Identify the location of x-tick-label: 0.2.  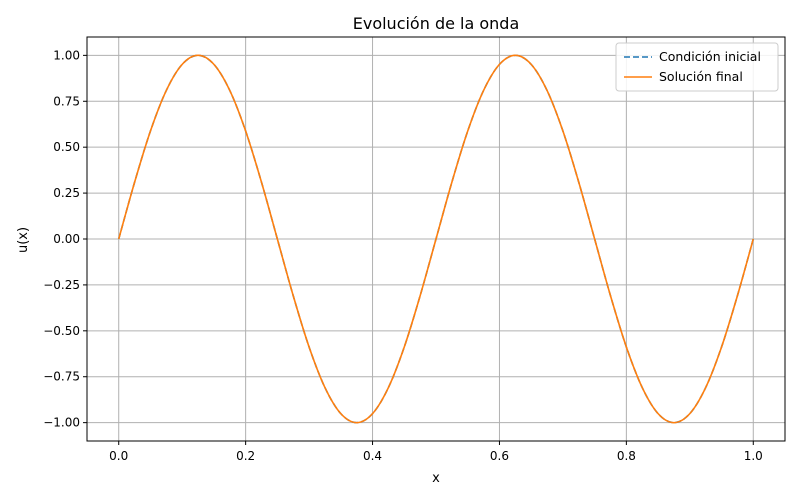
(245, 456).